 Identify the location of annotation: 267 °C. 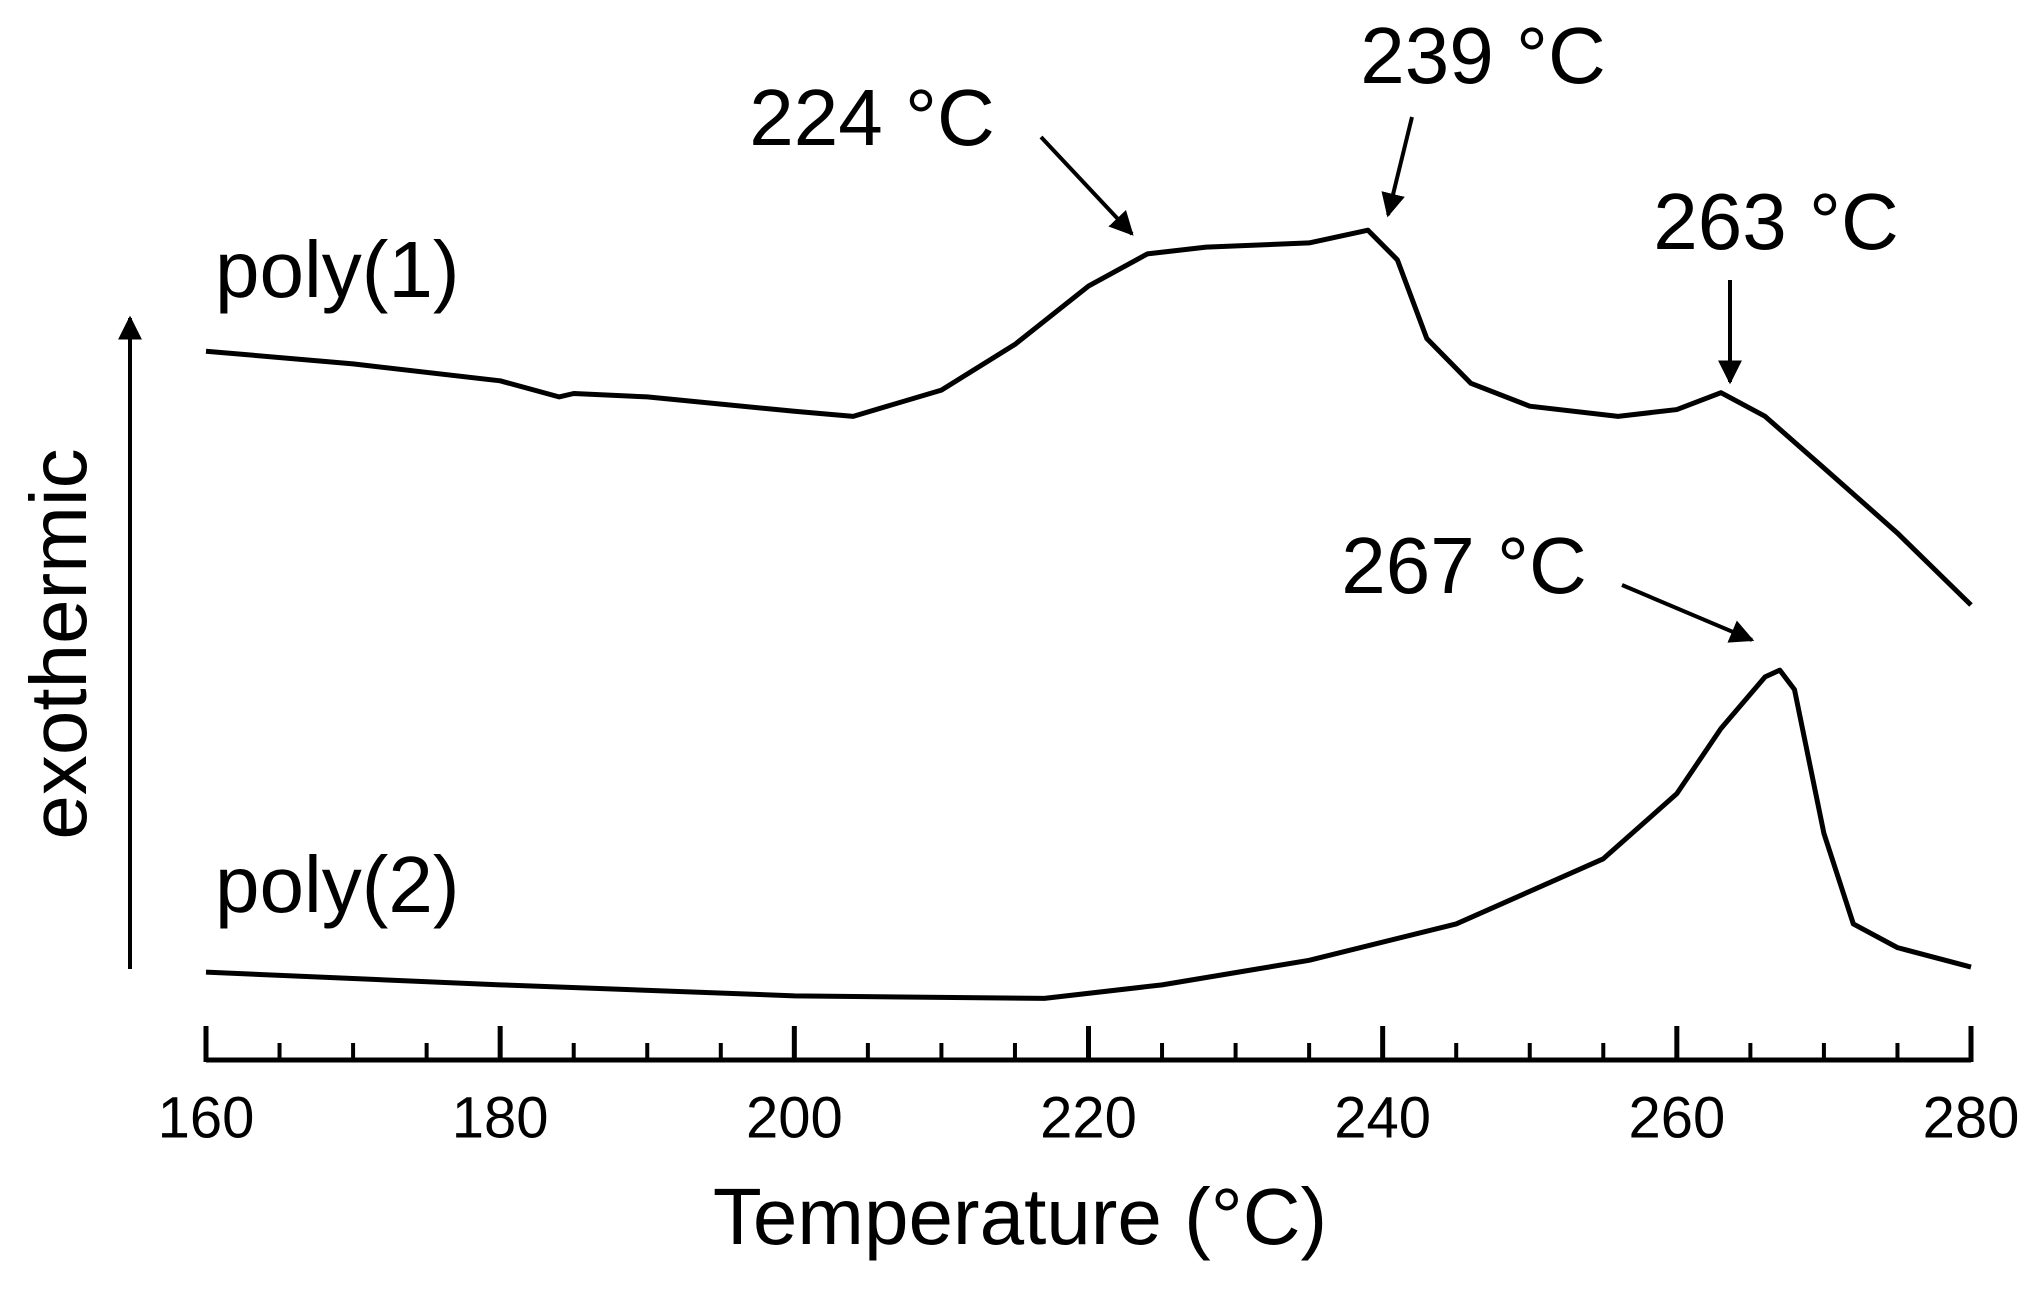
(1463, 565).